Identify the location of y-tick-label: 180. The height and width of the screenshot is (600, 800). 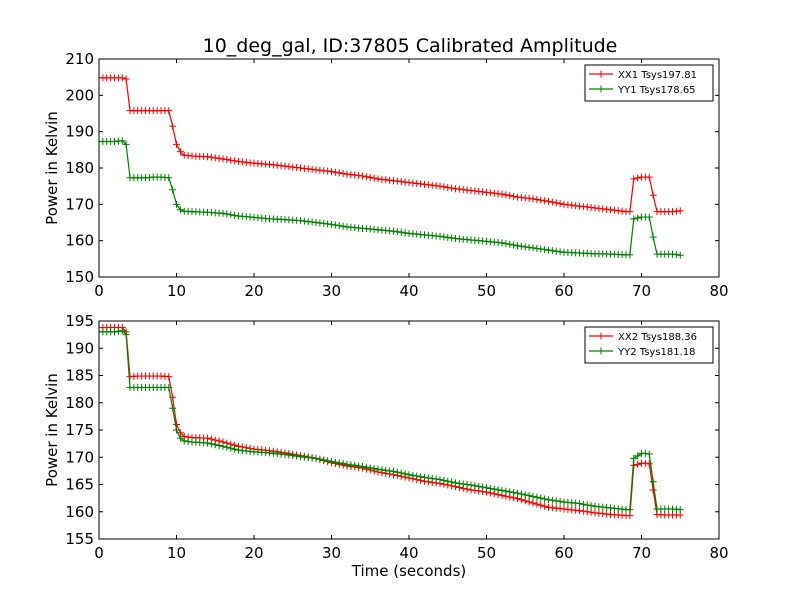
(79, 168).